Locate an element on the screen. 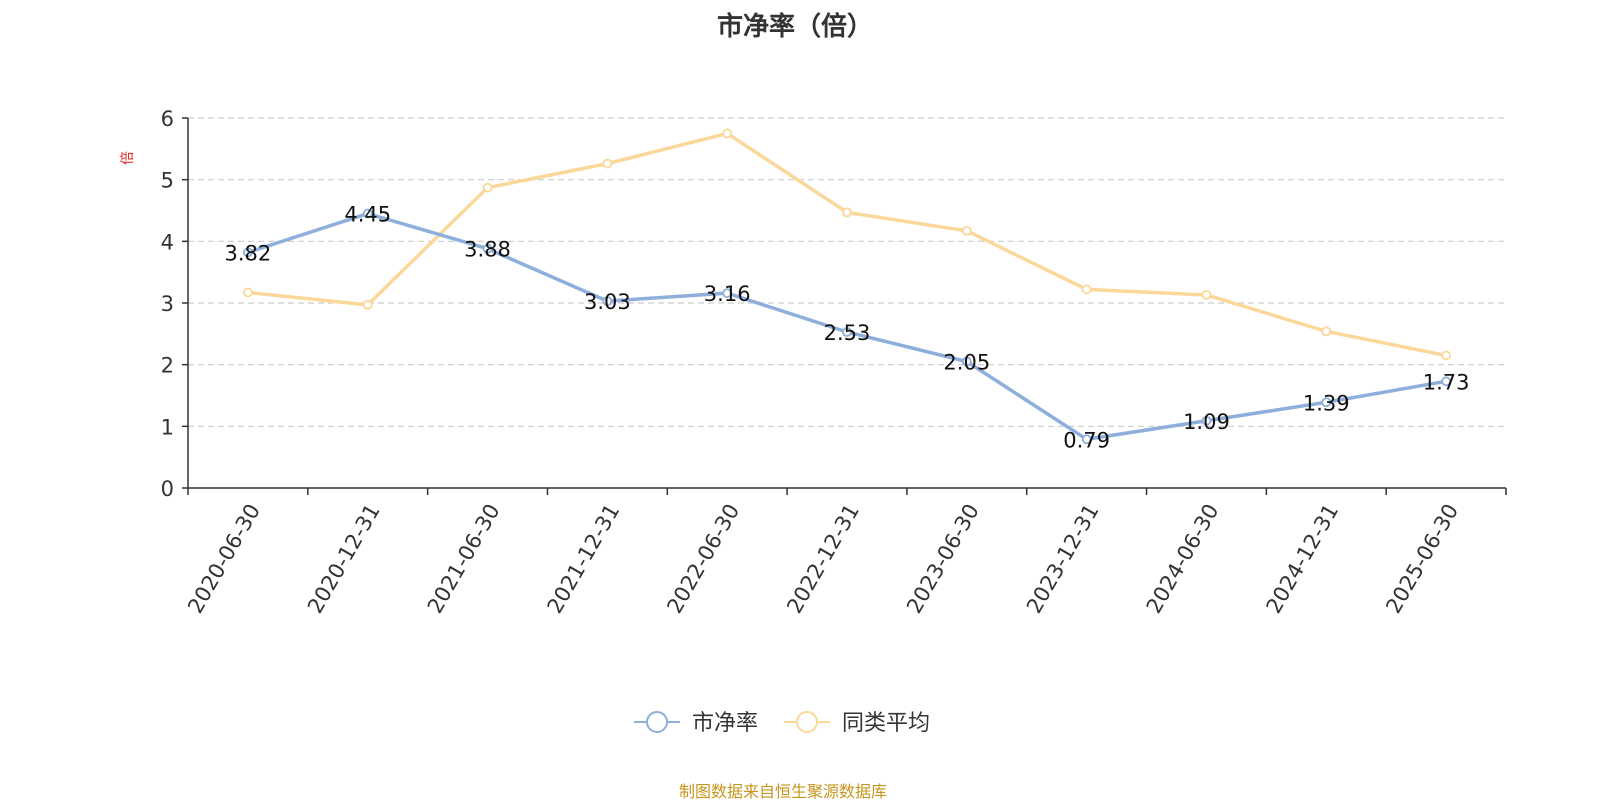 Image resolution: width=1600 pixels, height=802 pixels. data-label: 3.82 is located at coordinates (248, 253).